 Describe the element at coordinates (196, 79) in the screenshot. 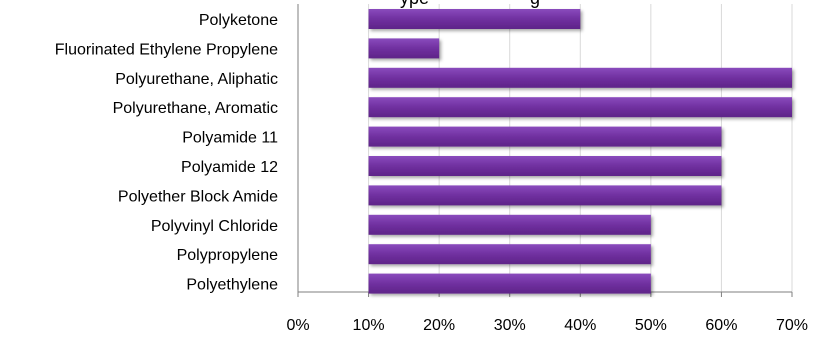

I see `category-label: Polyurethane, Aliphatic` at that location.